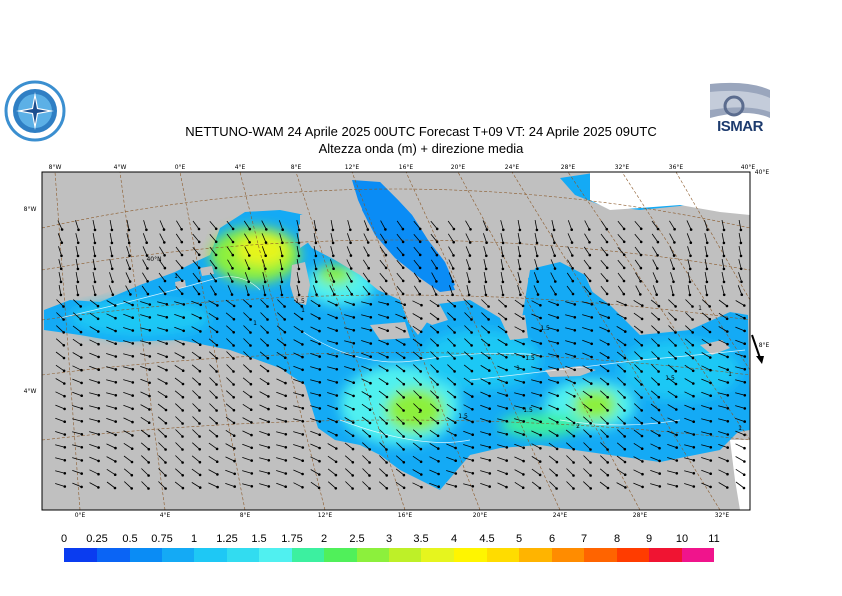  What do you see at coordinates (292, 539) in the screenshot?
I see `colorbar-label: 1.75` at bounding box center [292, 539].